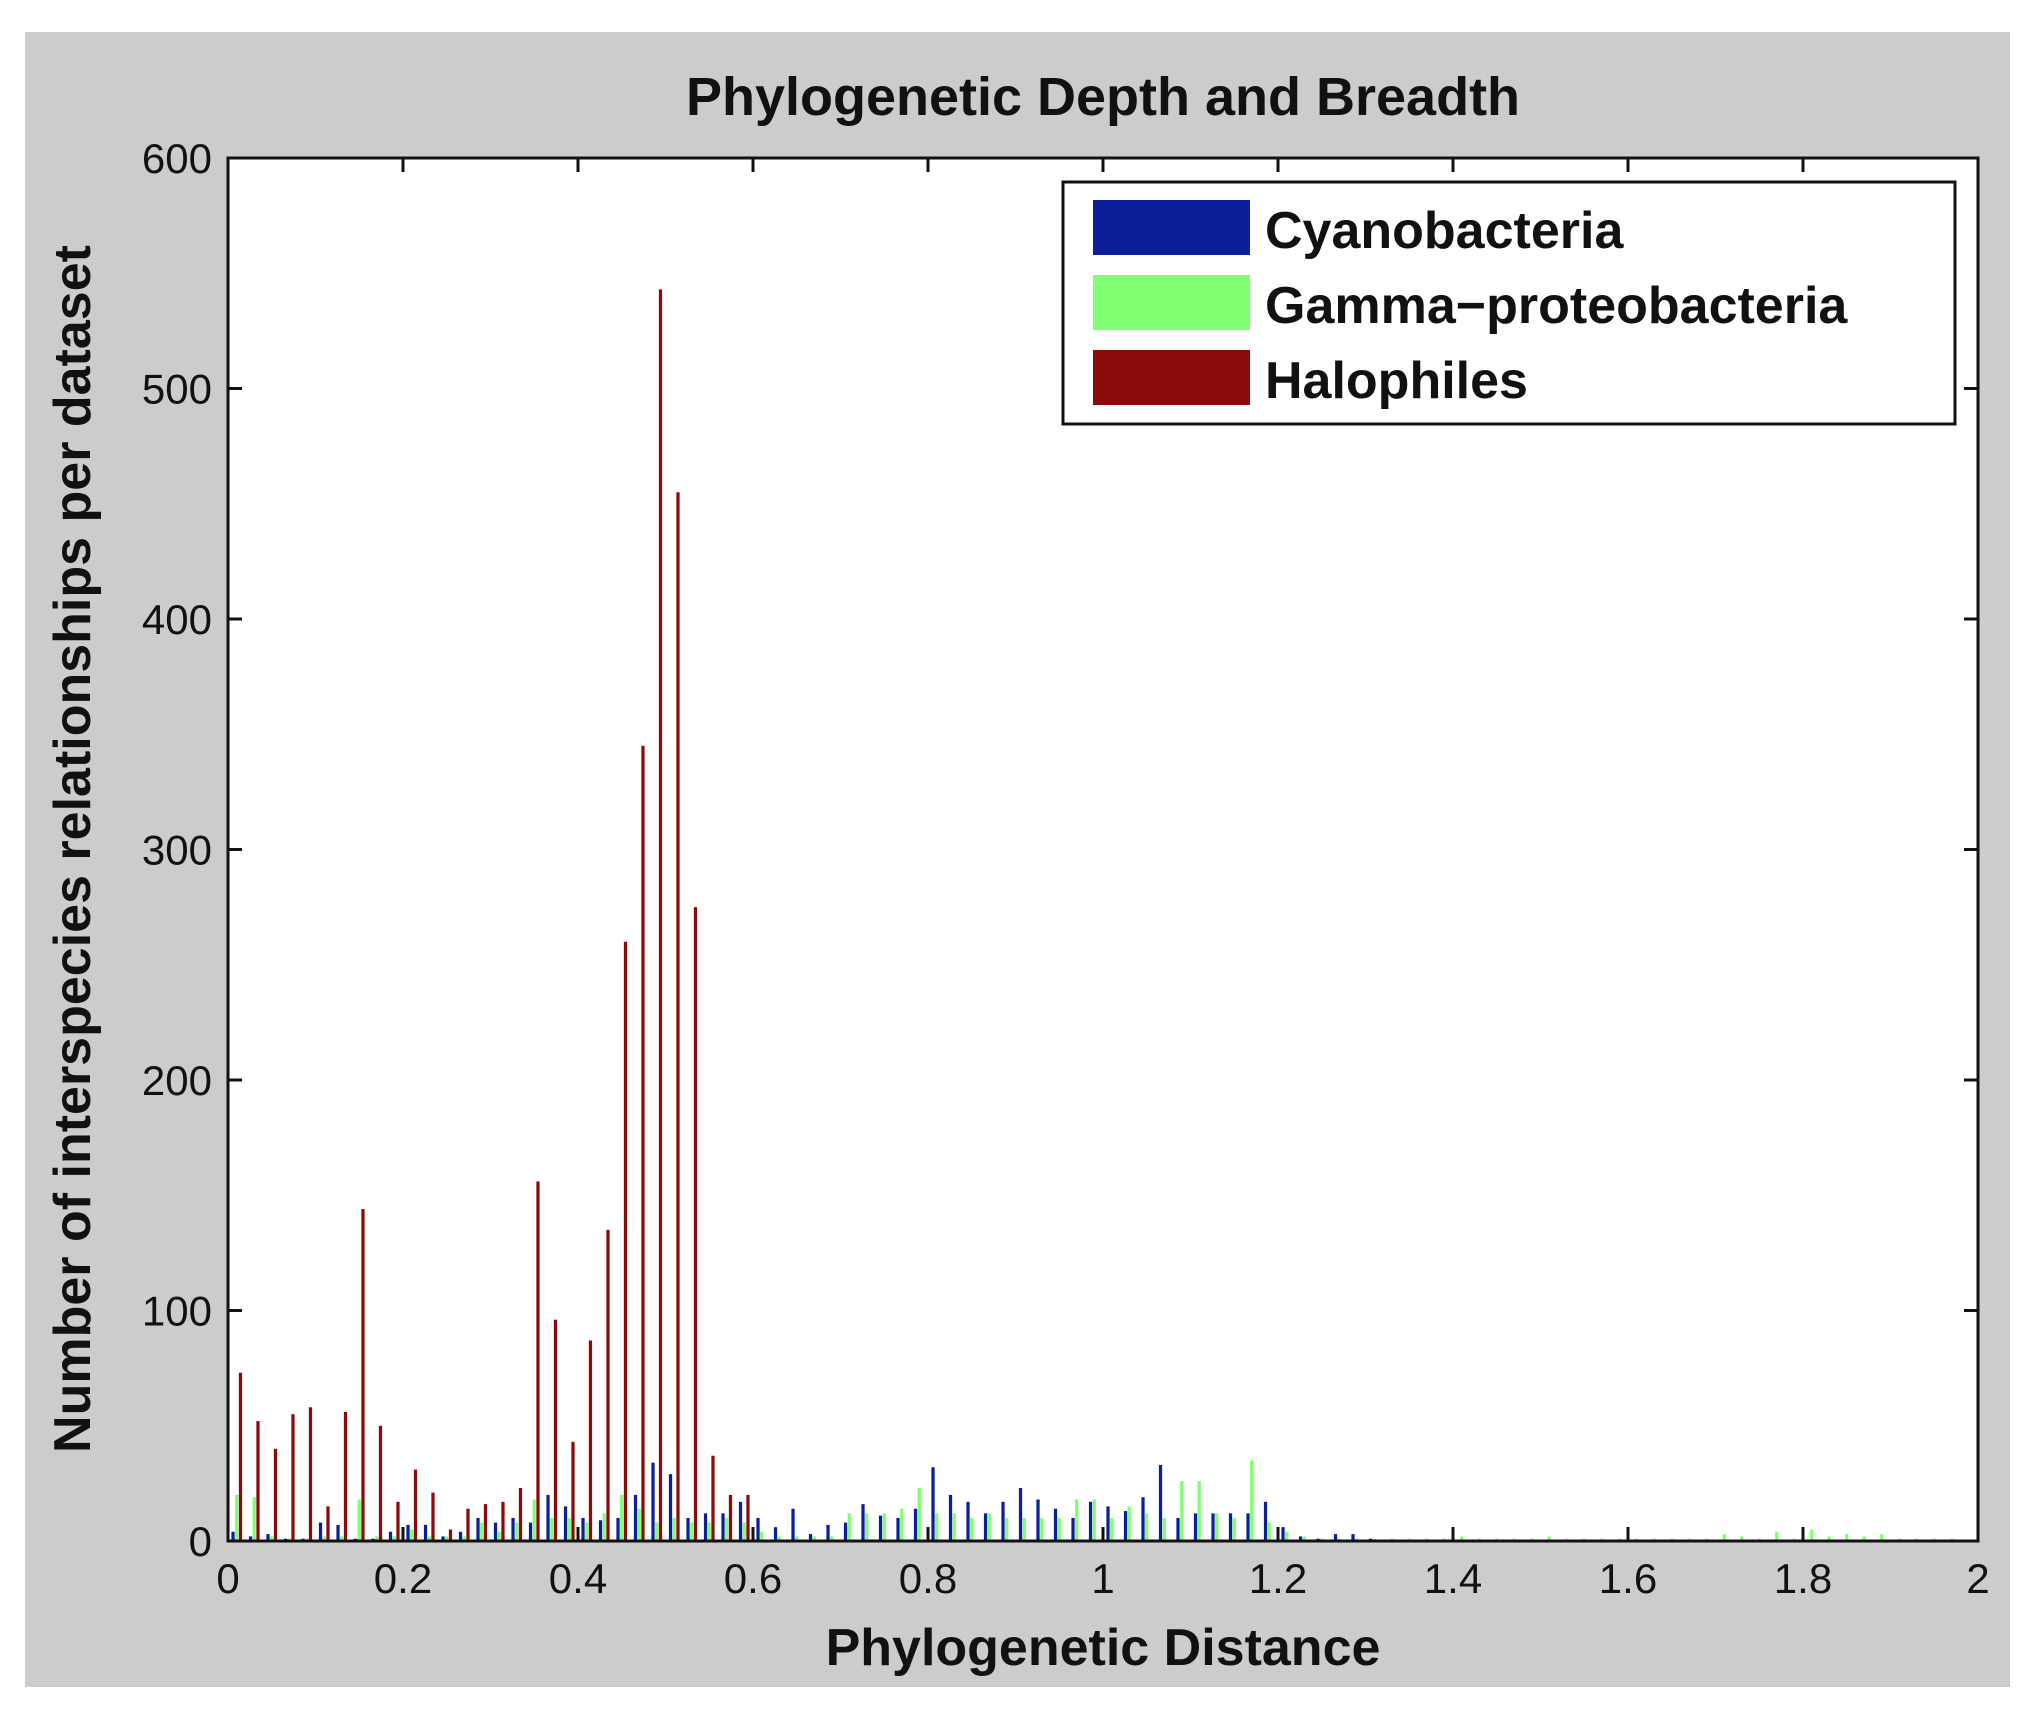 Image resolution: width=2035 pixels, height=1710 pixels. I want to click on x-tick-label: 2, so click(1977, 1578).